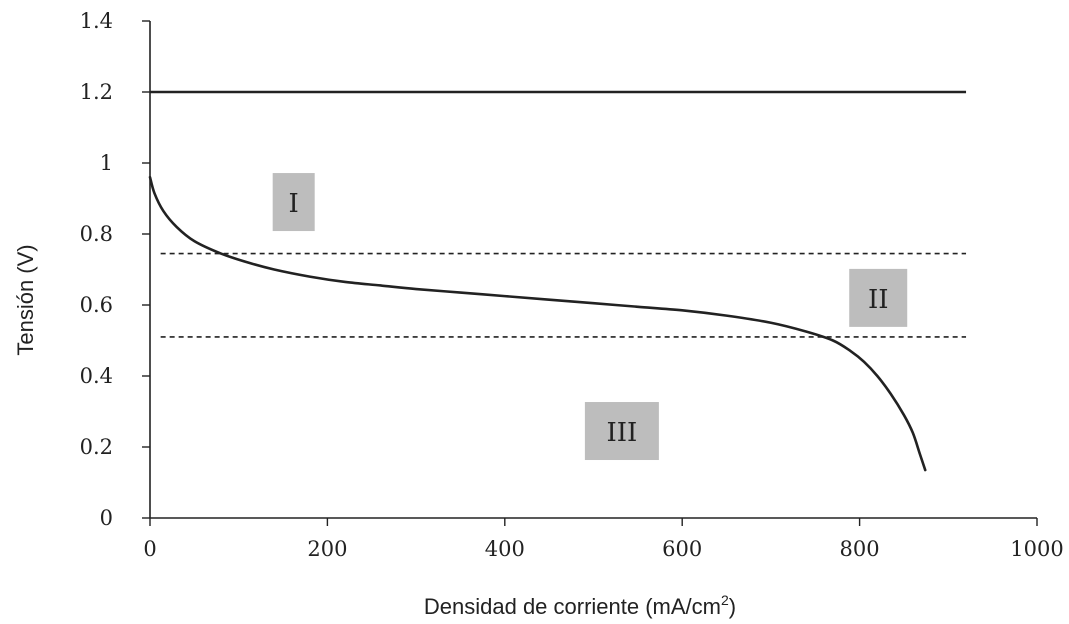 Image resolution: width=1069 pixels, height=624 pixels. I want to click on y-tick-label: 1.4, so click(96, 21).